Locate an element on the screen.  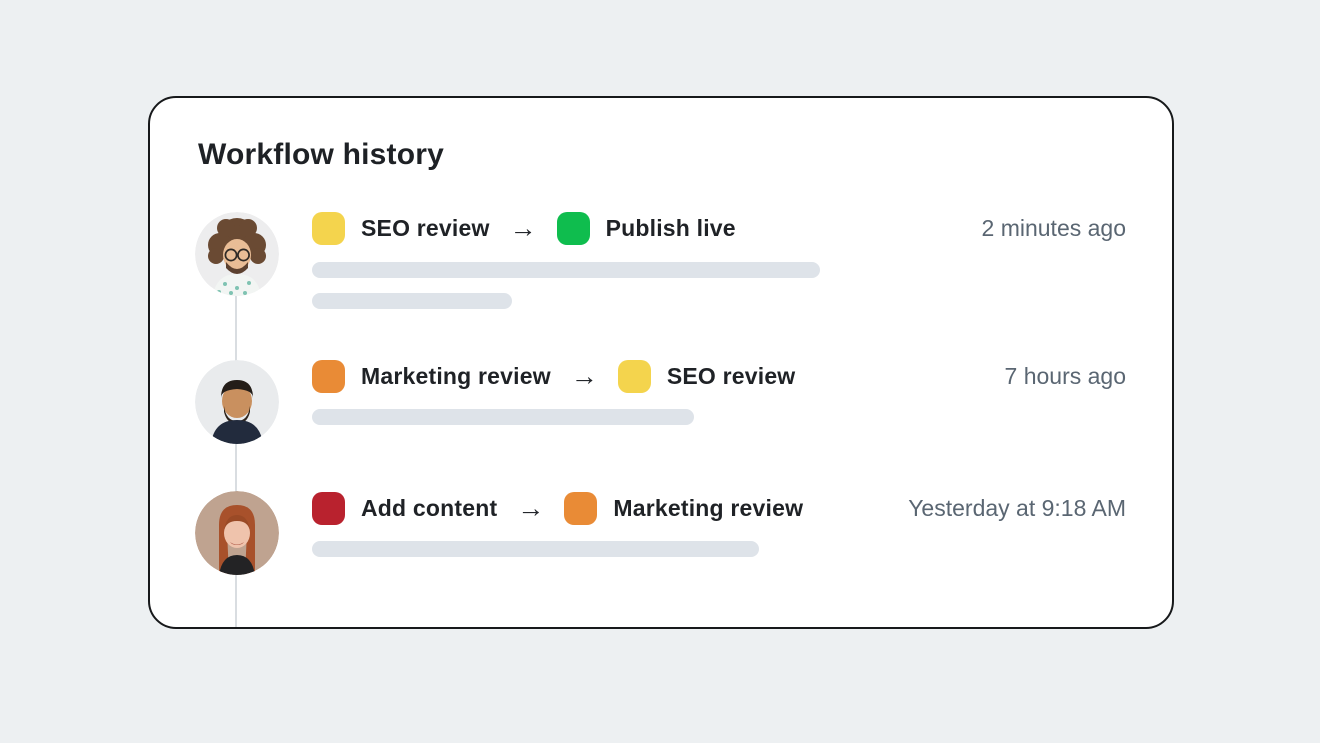
event-timestamp: Yesterday at 9:18 AM is located at coordinates (1017, 507).